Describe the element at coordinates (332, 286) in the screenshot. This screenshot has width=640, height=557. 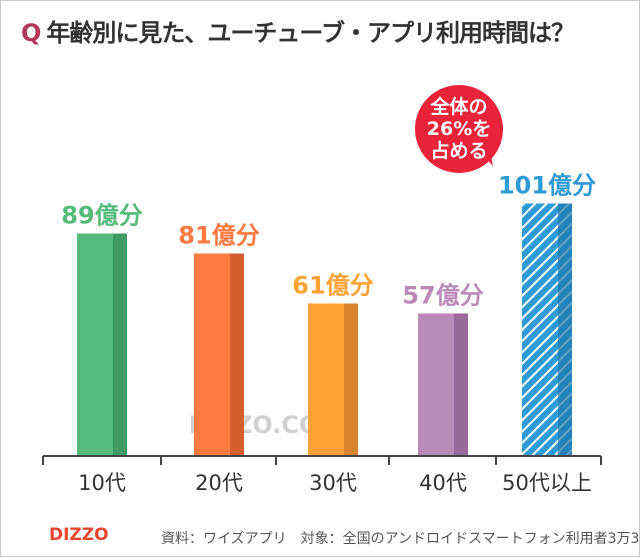
I see `value-label: 61億分` at that location.